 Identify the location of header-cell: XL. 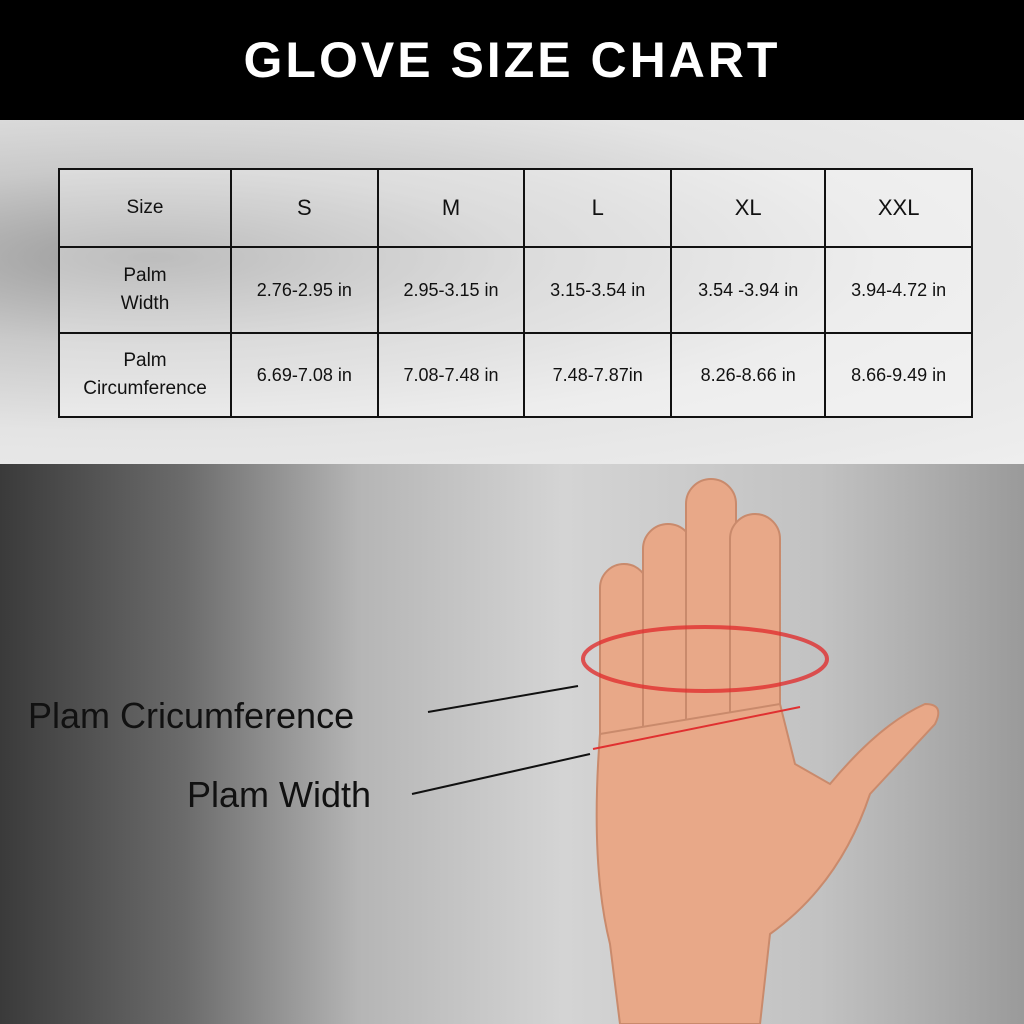
(748, 208).